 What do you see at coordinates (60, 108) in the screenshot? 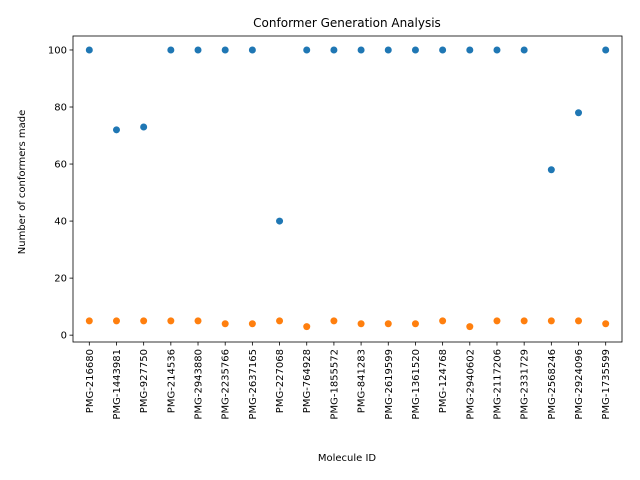
I see `y-tick-label: 80` at bounding box center [60, 108].